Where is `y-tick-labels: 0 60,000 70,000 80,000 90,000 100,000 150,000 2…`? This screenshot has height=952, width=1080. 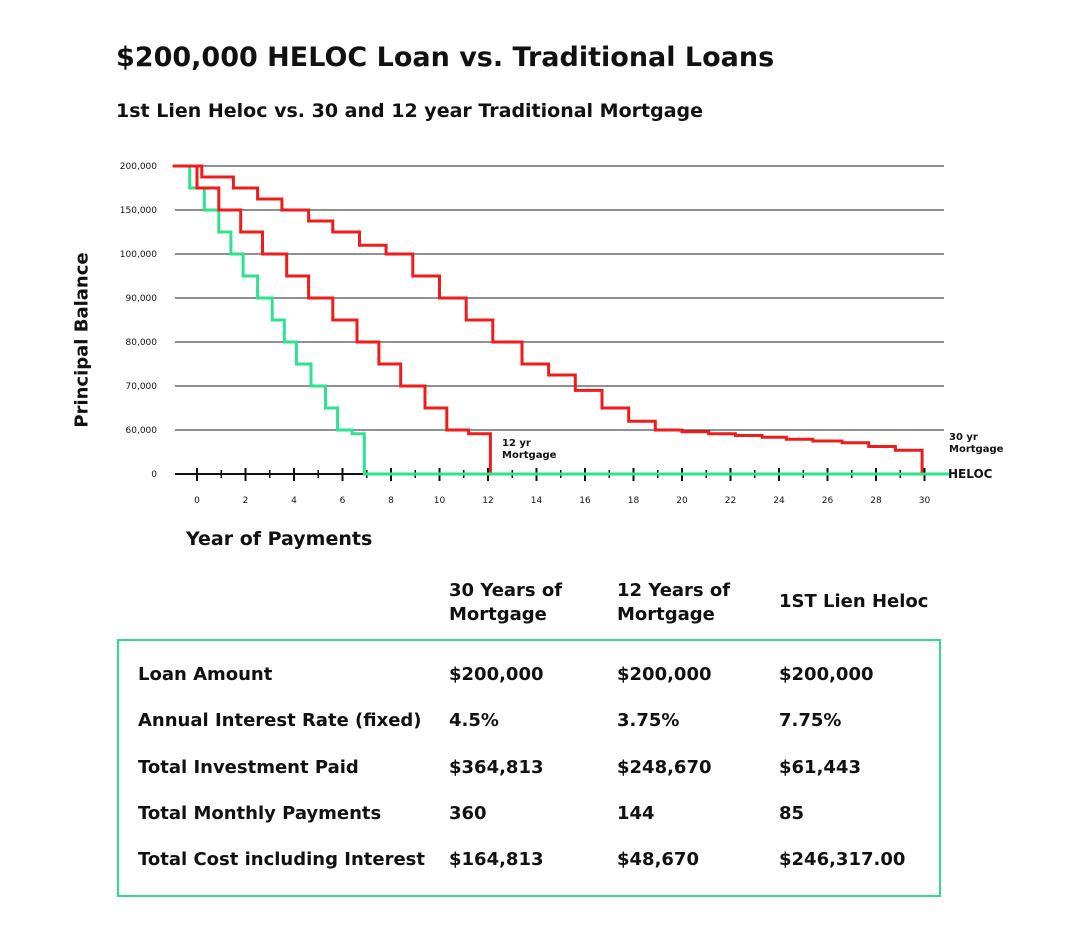 y-tick-labels: 0 60,000 70,000 80,000 90,000 100,000 150,000 2… is located at coordinates (138, 321).